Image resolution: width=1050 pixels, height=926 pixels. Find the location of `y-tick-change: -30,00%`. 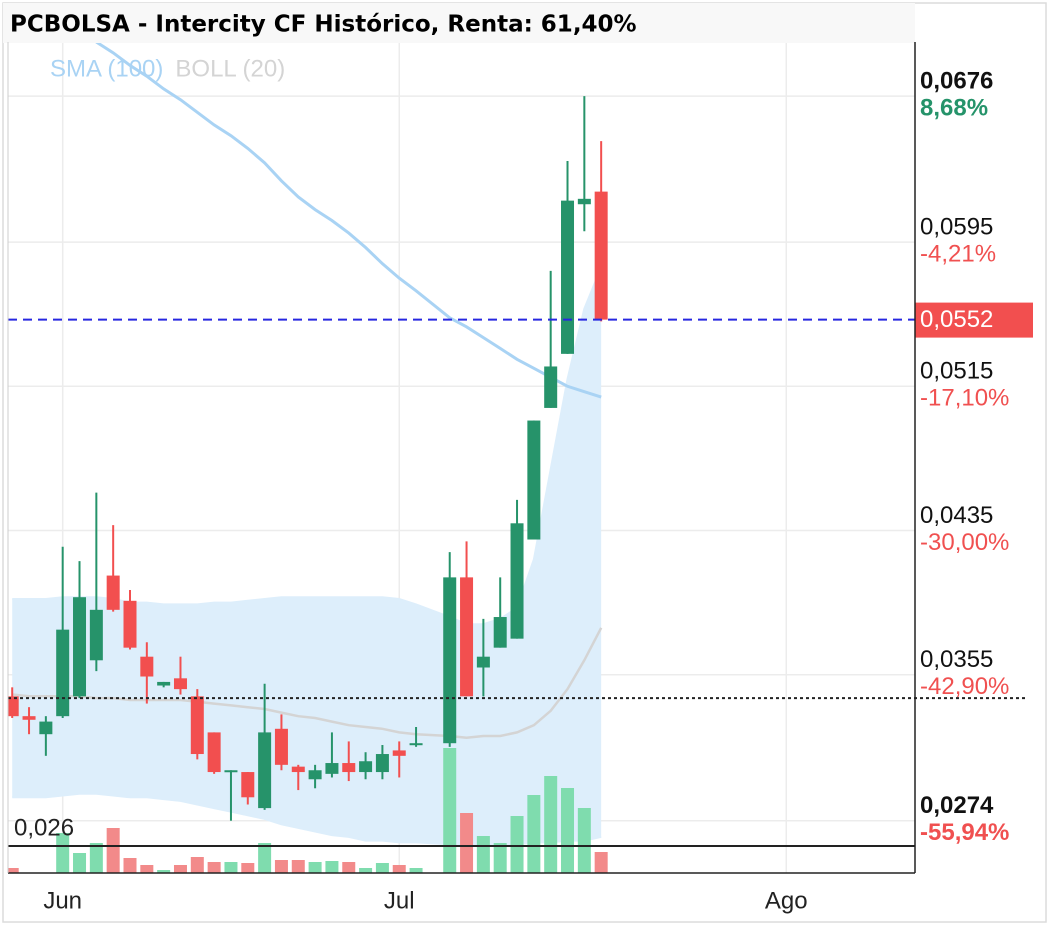

y-tick-change: -30,00% is located at coordinates (964, 542).